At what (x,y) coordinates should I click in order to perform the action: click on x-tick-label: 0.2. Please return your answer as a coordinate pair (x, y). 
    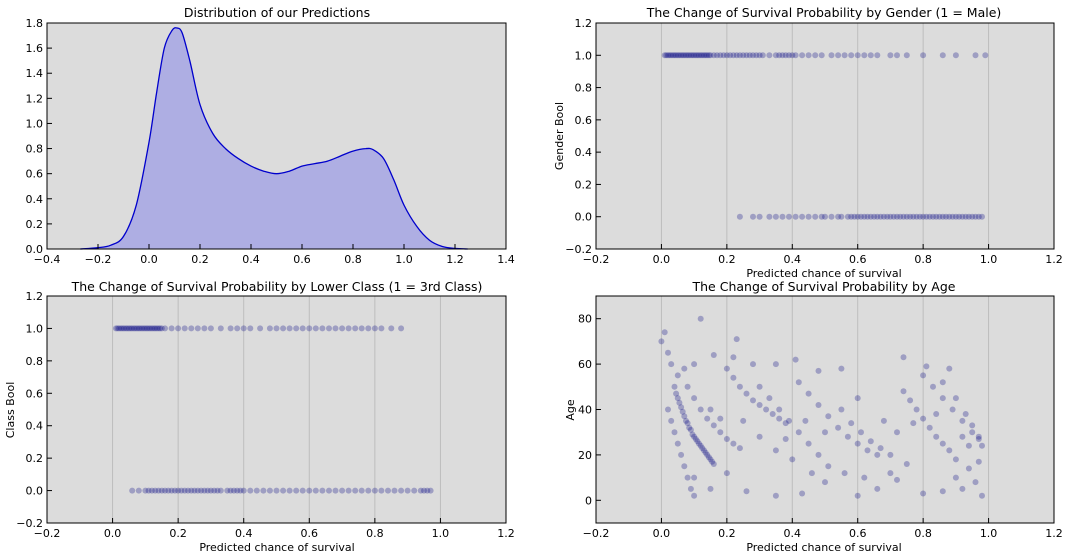
    Looking at the image, I should click on (727, 533).